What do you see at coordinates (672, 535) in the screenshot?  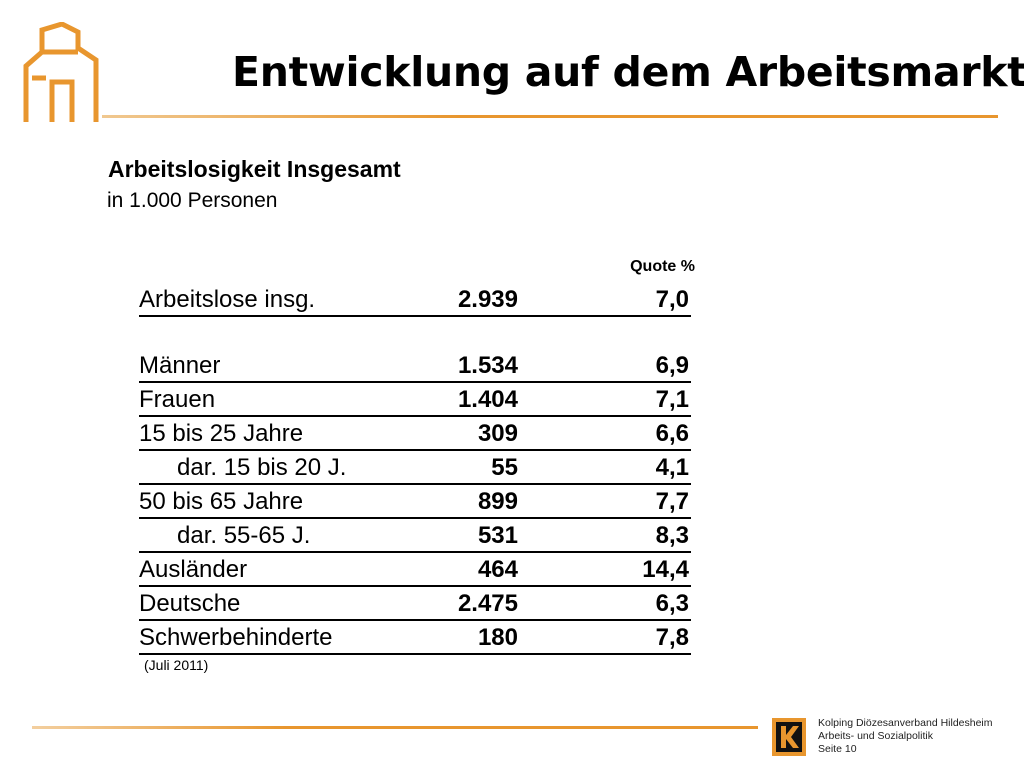 I see `row-quote: 8,3` at bounding box center [672, 535].